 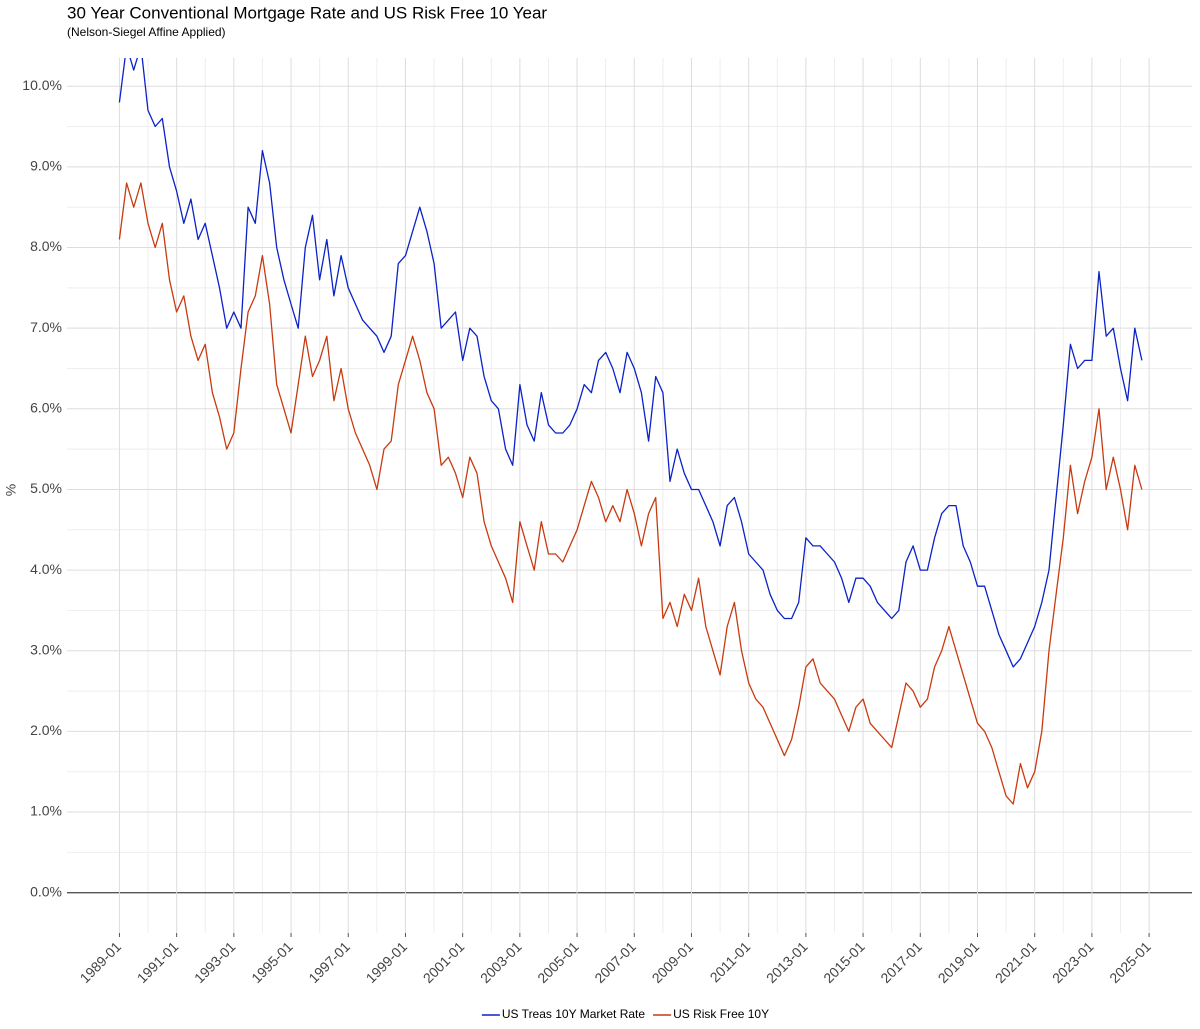 What do you see at coordinates (46, 246) in the screenshot?
I see `y-tick-label: 8.0%` at bounding box center [46, 246].